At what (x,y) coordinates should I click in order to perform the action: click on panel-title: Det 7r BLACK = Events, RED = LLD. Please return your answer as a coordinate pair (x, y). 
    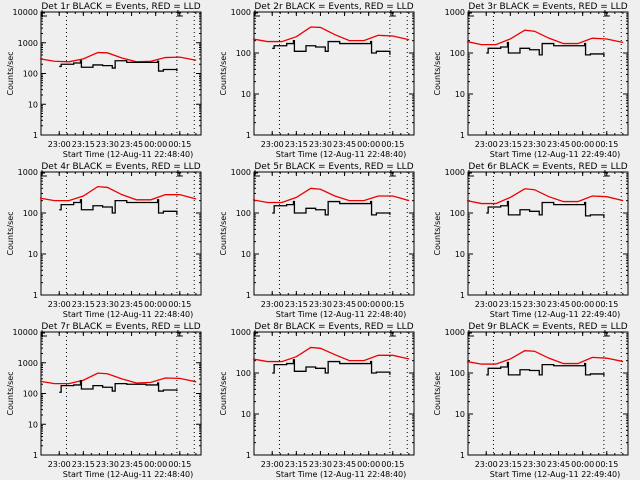
    Looking at the image, I should click on (120, 327).